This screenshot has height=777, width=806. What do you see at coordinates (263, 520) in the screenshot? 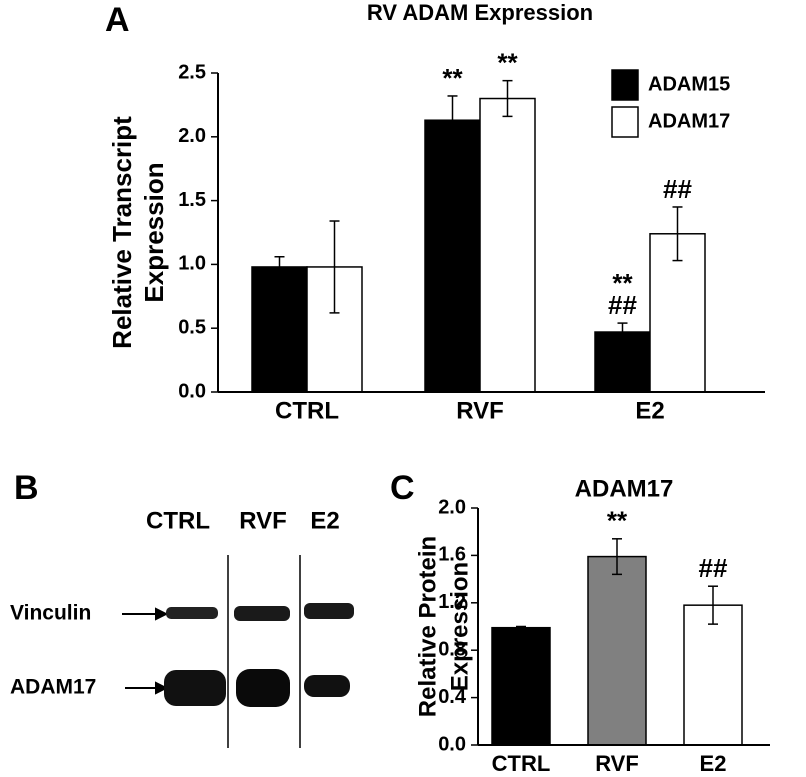
I see `lane-label: RVF` at bounding box center [263, 520].